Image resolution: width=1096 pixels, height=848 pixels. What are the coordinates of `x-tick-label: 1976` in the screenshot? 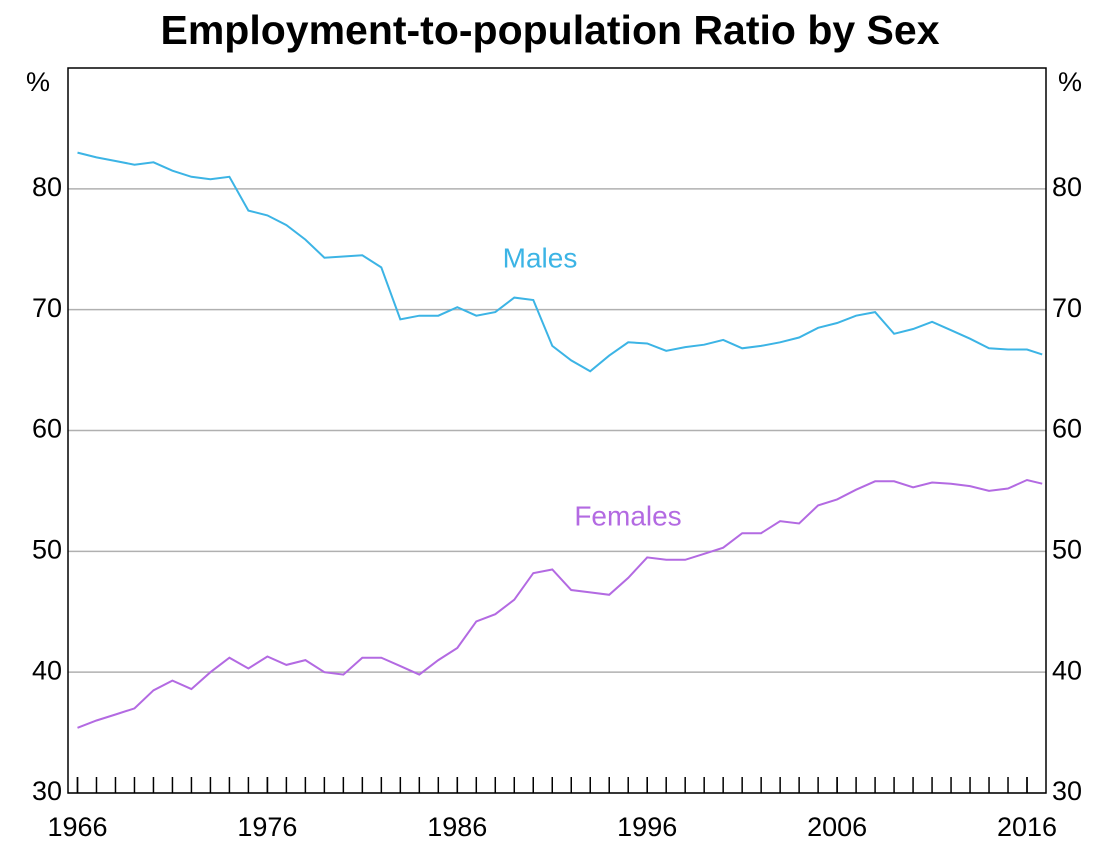 It's located at (267, 827).